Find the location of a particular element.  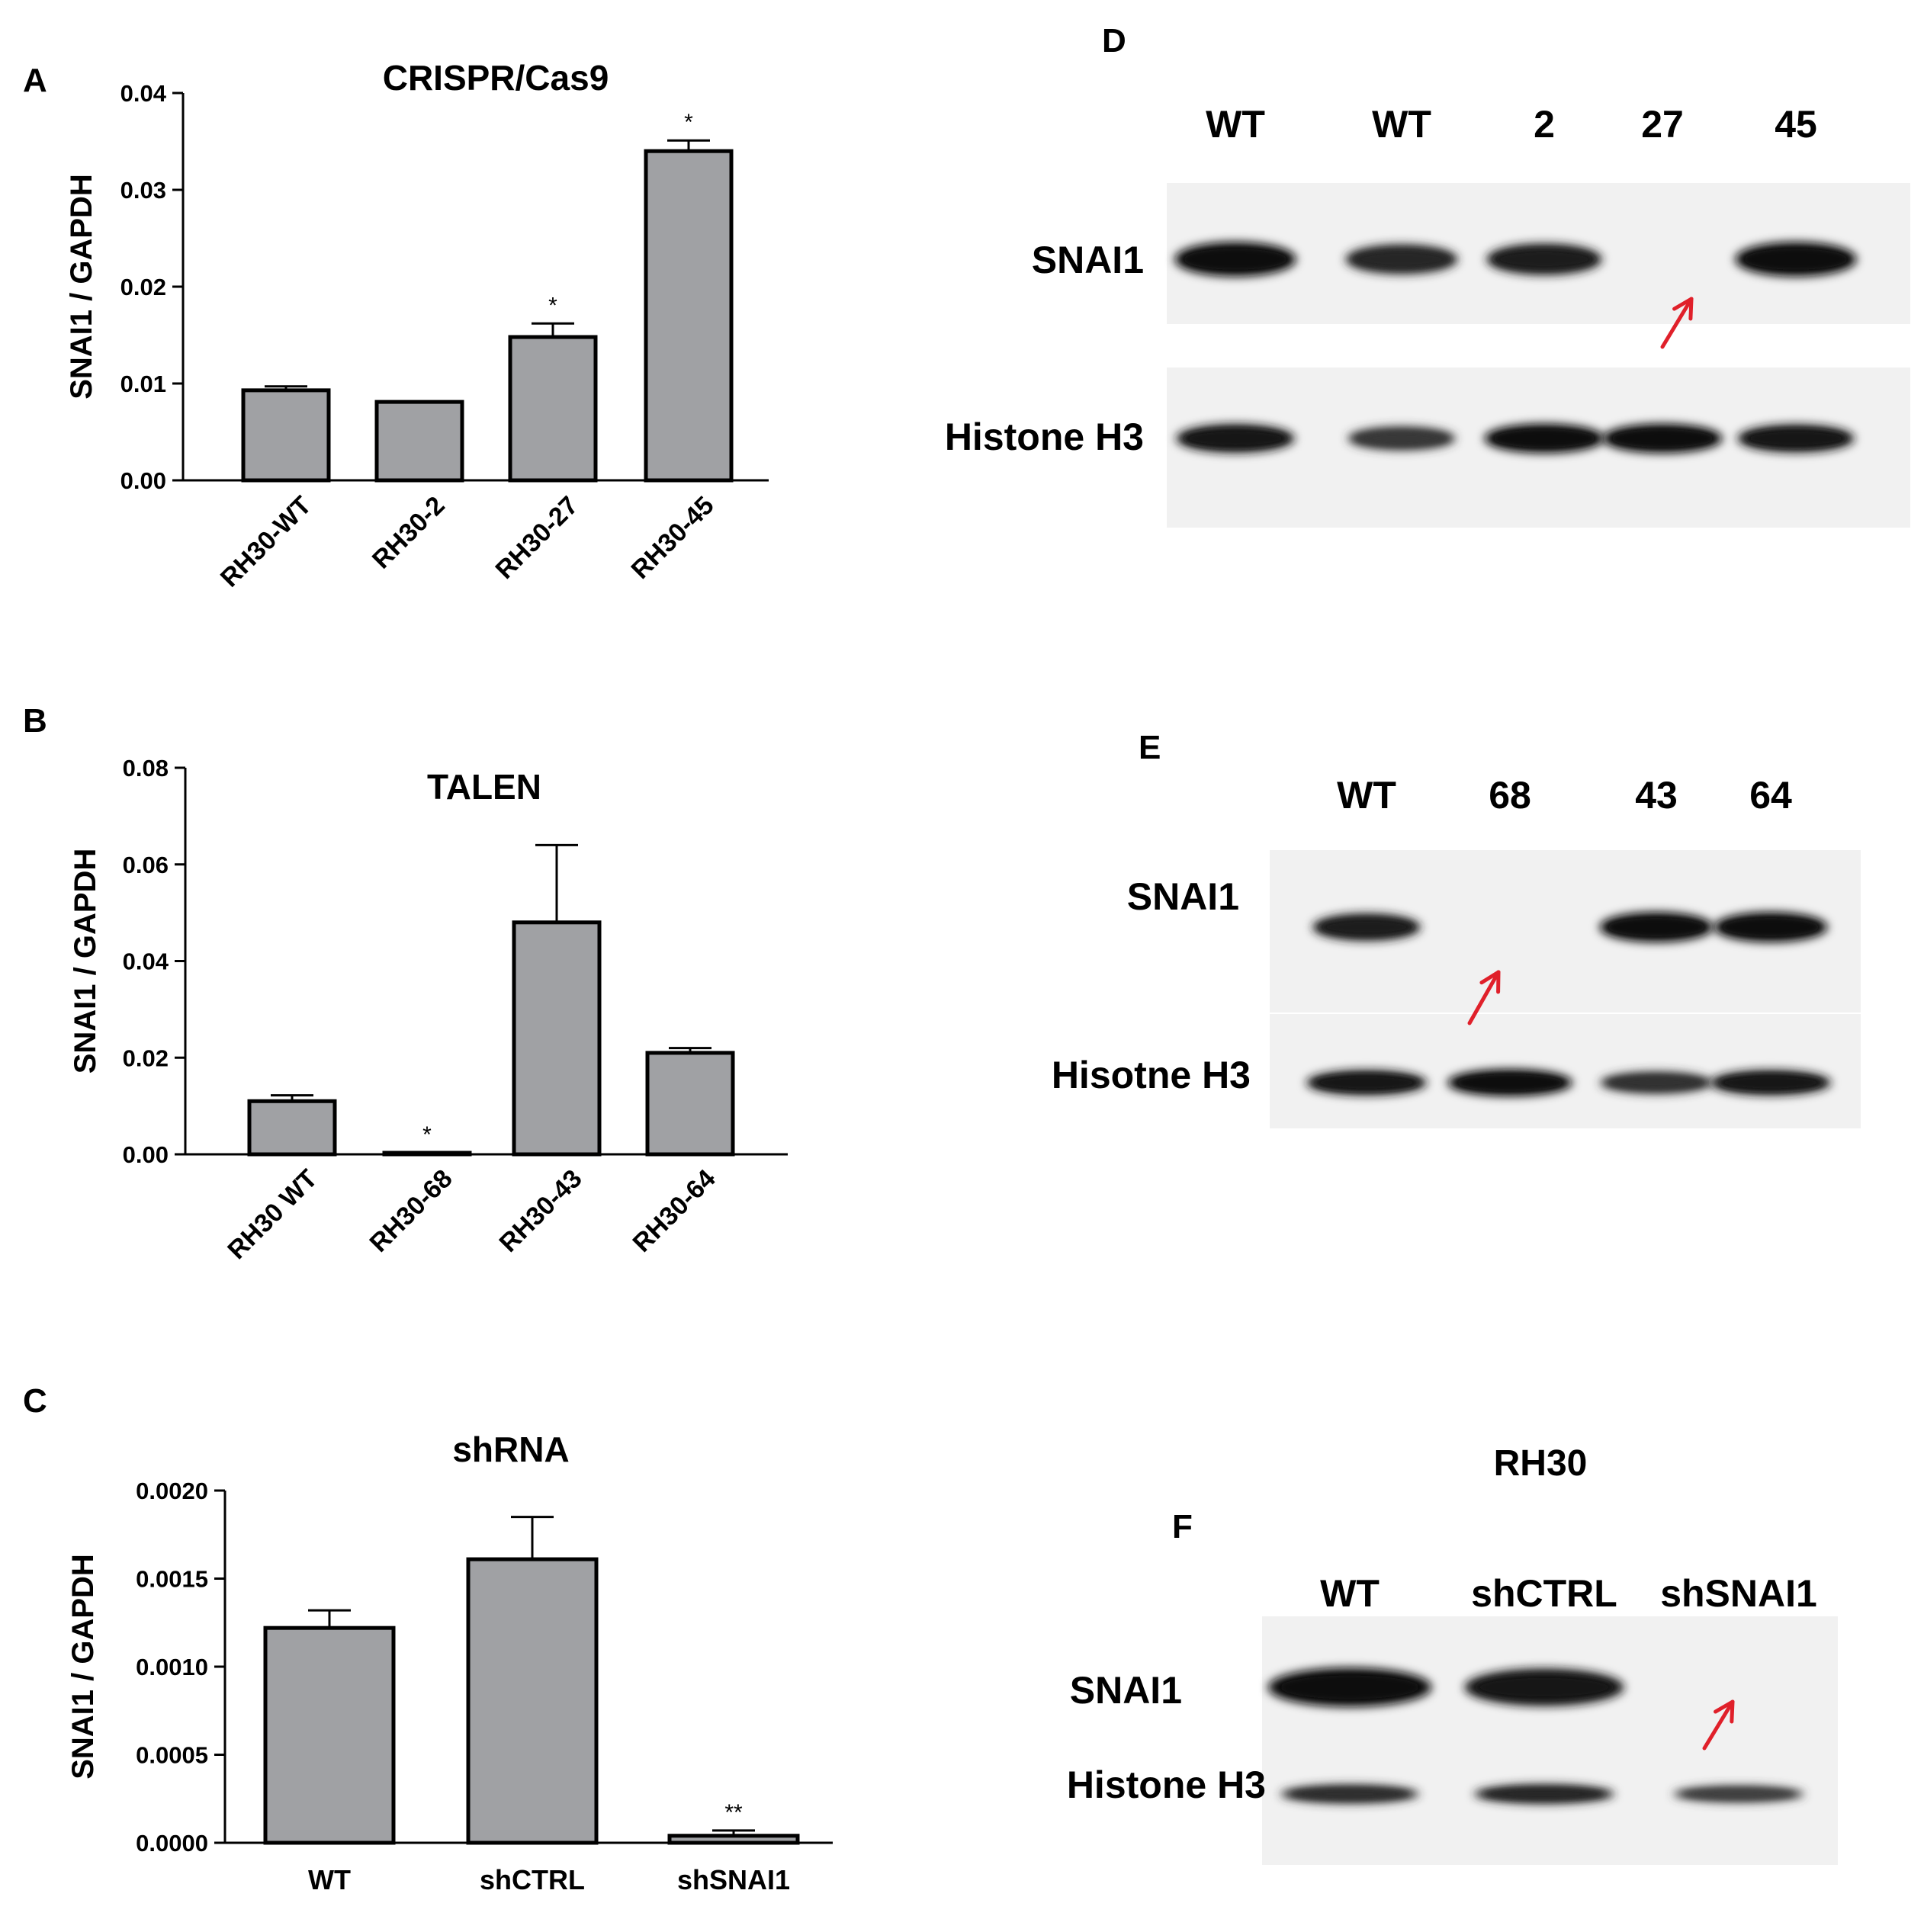

panel-letter-a: A is located at coordinates (35, 81).